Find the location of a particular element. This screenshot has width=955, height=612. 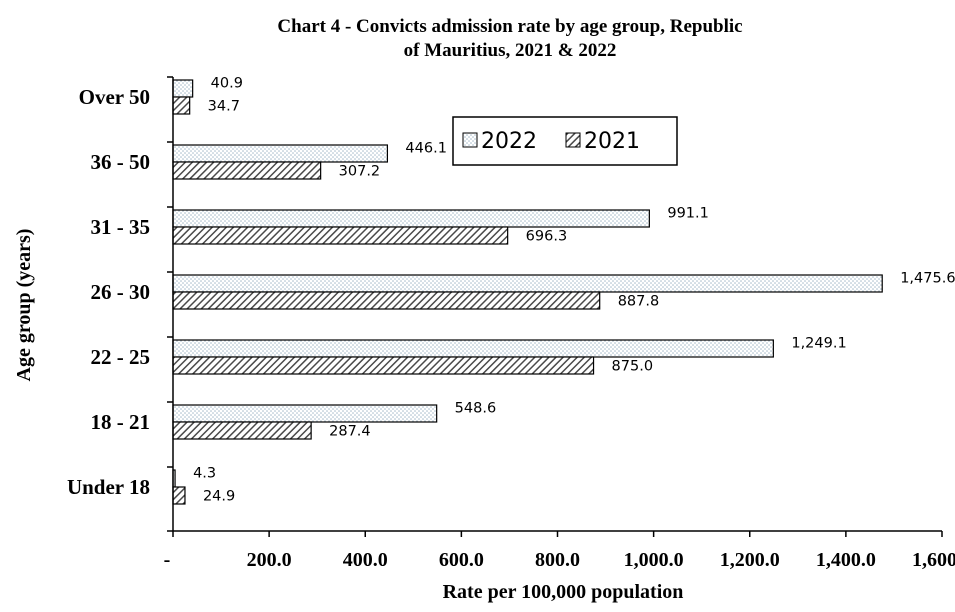

category-label-over-50: Over 50 is located at coordinates (114, 97).